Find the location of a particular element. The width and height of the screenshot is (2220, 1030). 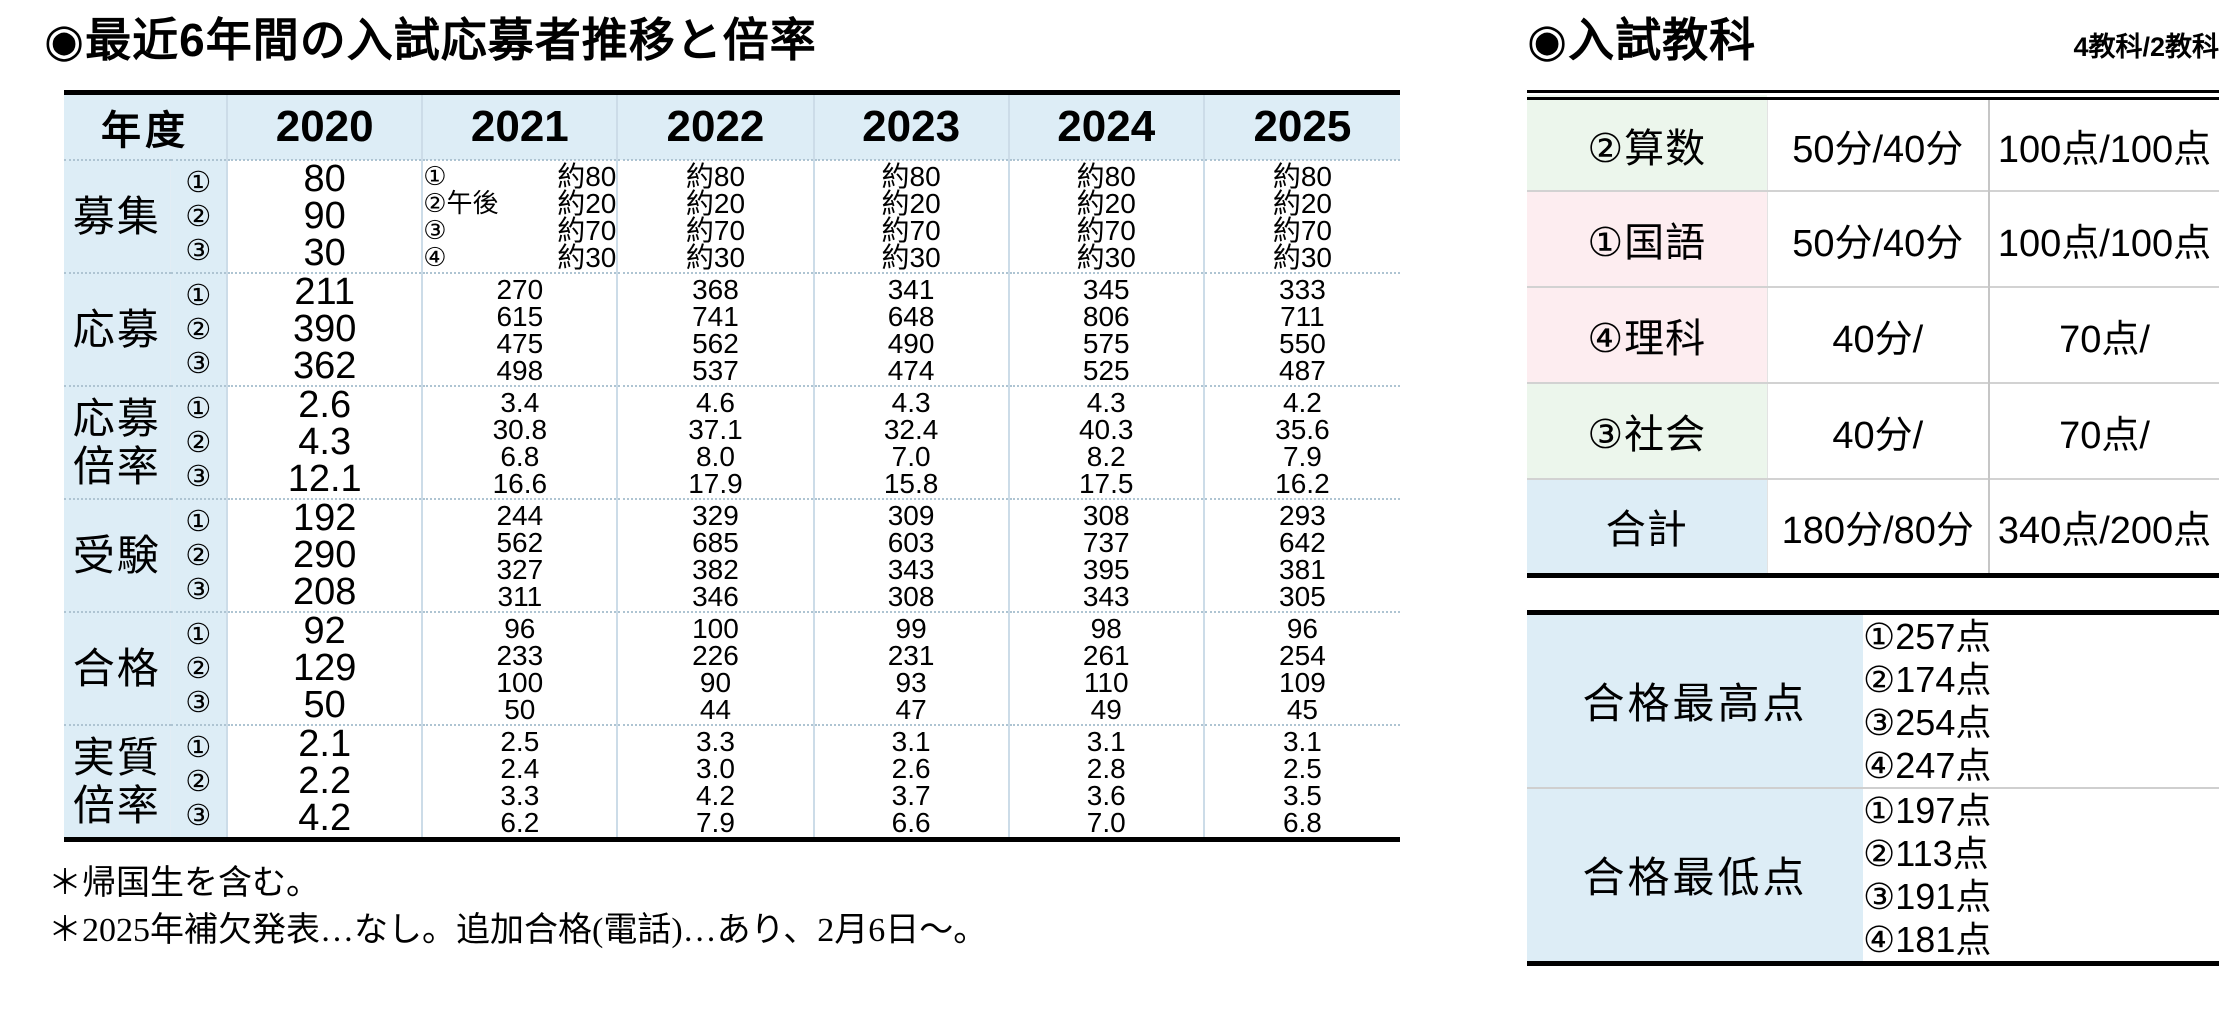

value-line: 45 is located at coordinates (1302, 709).